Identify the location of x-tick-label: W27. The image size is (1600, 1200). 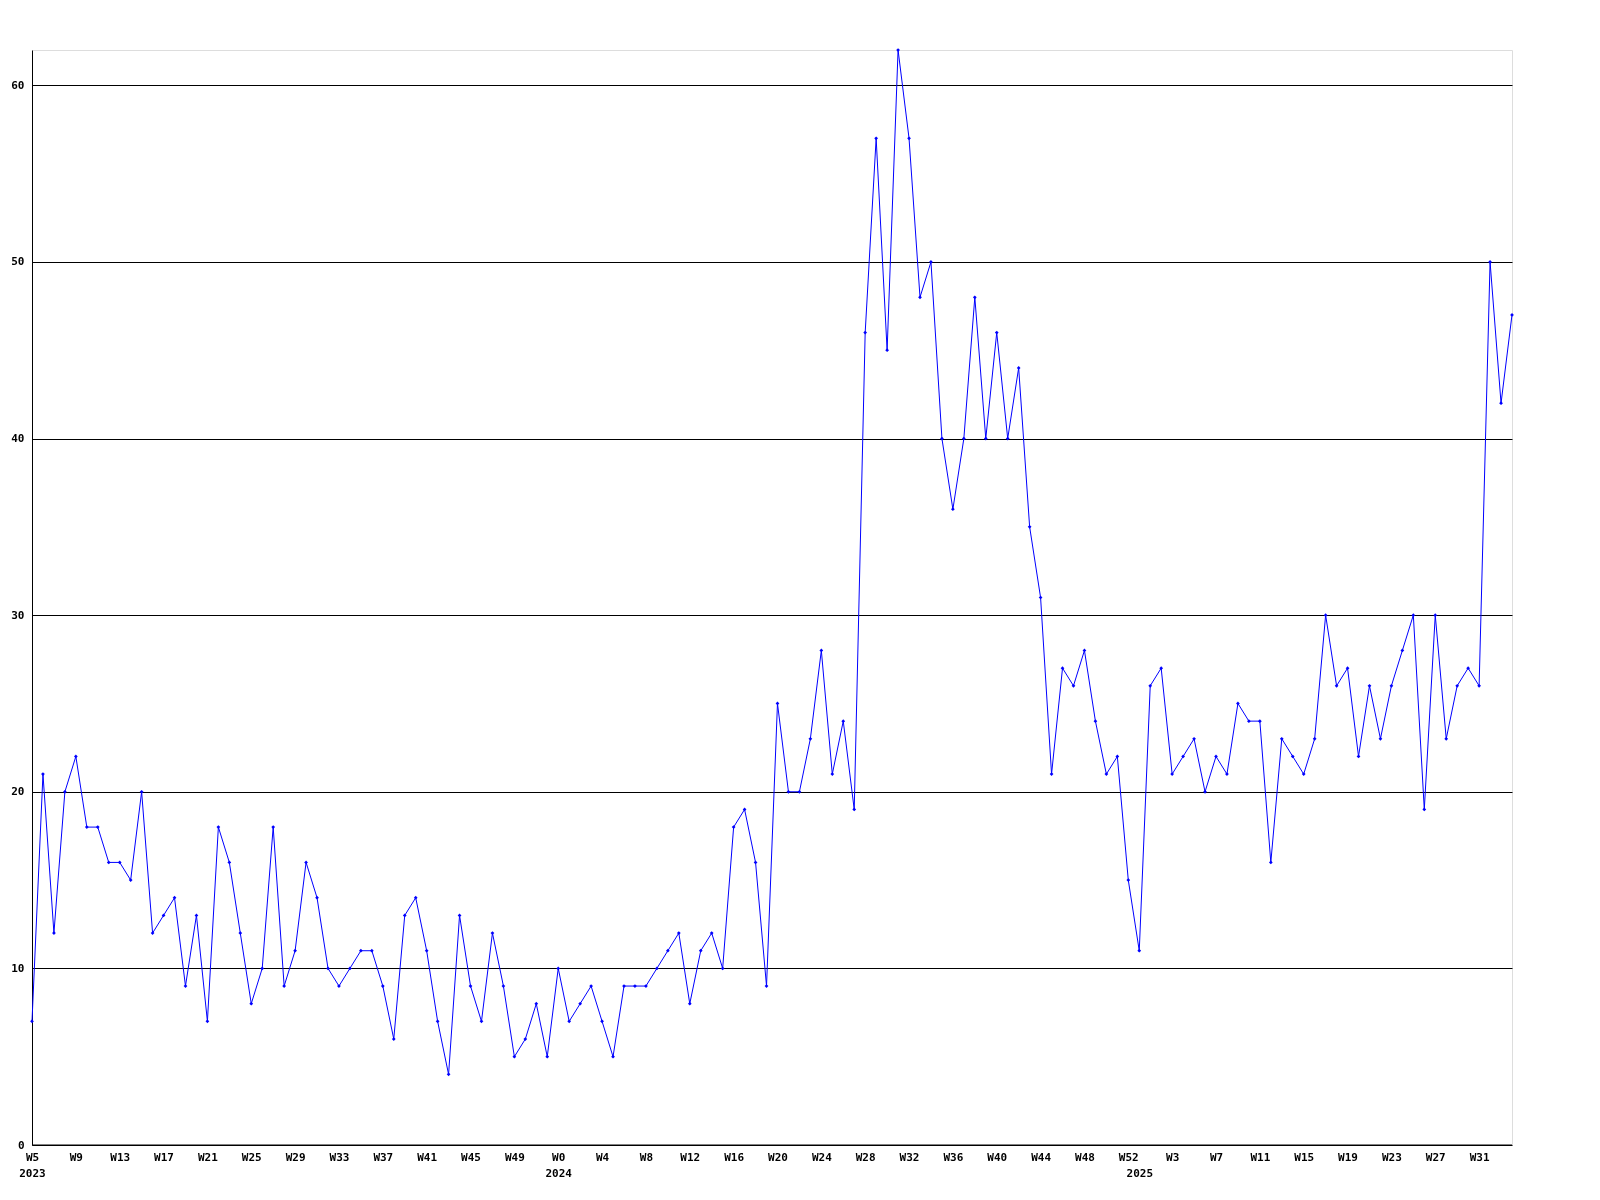
(1435, 1157).